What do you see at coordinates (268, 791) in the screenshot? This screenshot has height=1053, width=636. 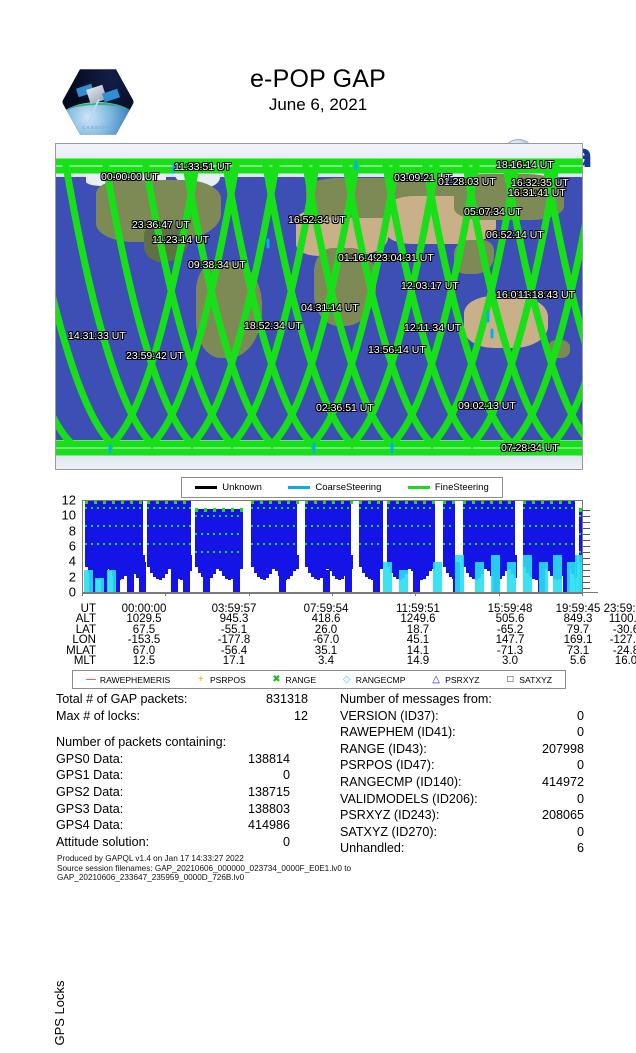 I see `stat-value: 138715` at bounding box center [268, 791].